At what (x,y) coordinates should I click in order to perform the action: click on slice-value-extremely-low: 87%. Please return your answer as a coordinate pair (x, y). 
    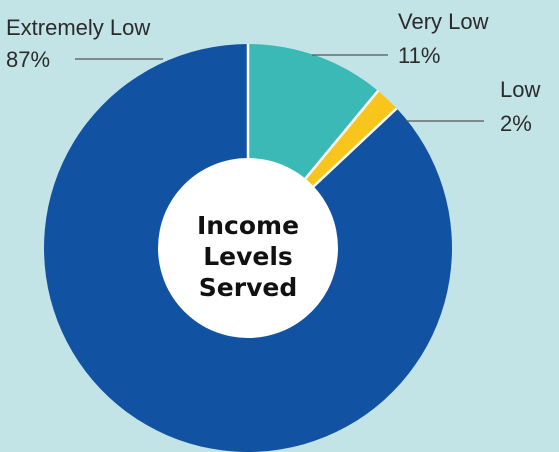
    Looking at the image, I should click on (28, 59).